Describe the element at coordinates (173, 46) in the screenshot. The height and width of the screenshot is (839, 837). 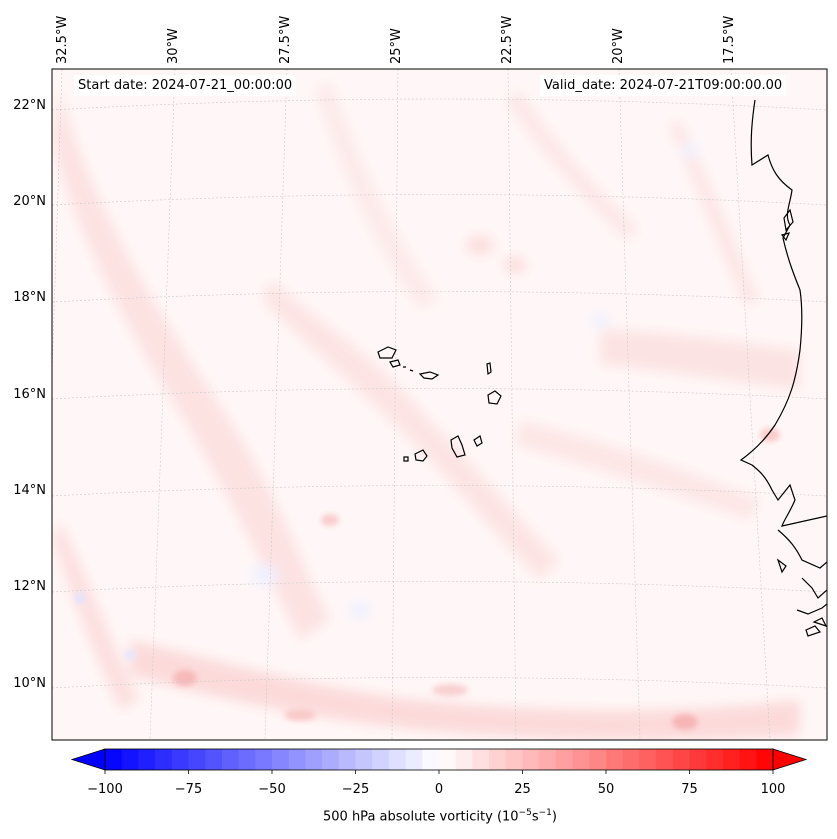
I see `lon-label-30w: 30°W` at that location.